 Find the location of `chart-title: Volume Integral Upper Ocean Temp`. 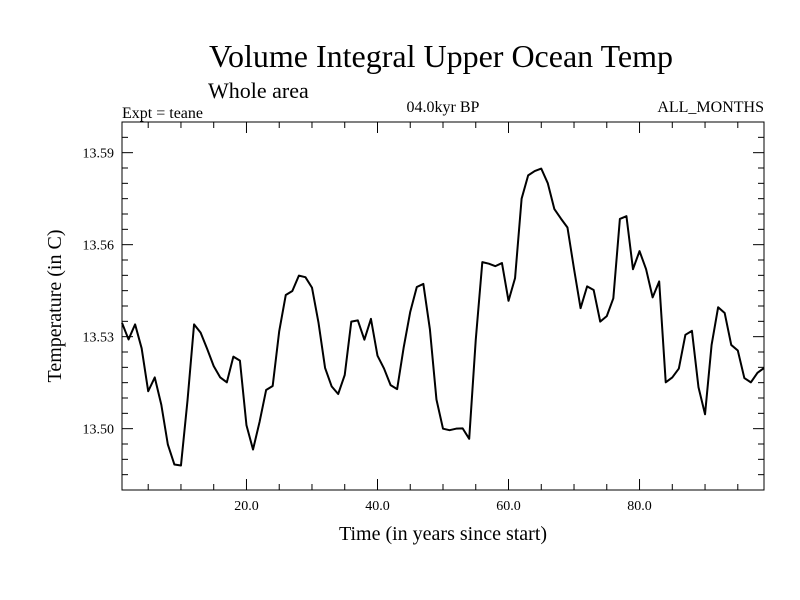

chart-title: Volume Integral Upper Ocean Temp is located at coordinates (441, 56).